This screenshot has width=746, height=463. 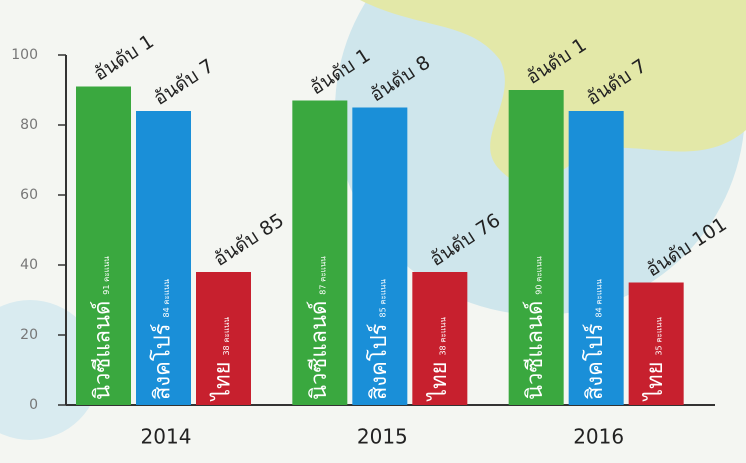 I want to click on y-tick-label: 100, so click(x=24, y=55).